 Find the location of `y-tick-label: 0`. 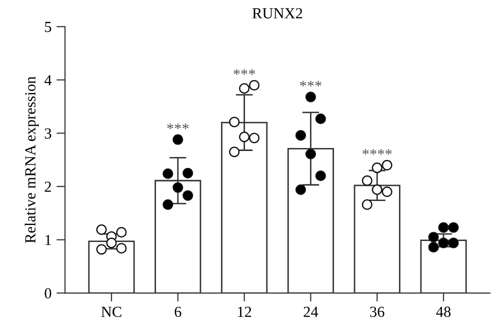

y-tick-label: 0 is located at coordinates (48, 293).